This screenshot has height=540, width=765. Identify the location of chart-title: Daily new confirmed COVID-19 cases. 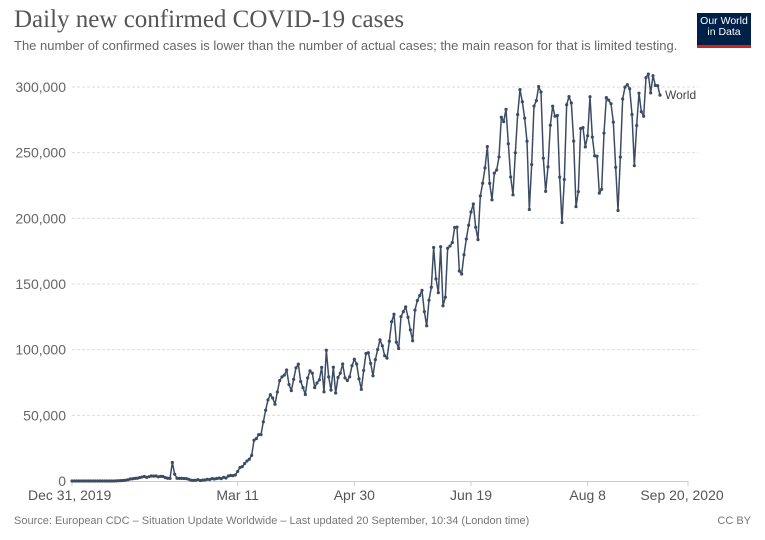
(209, 19).